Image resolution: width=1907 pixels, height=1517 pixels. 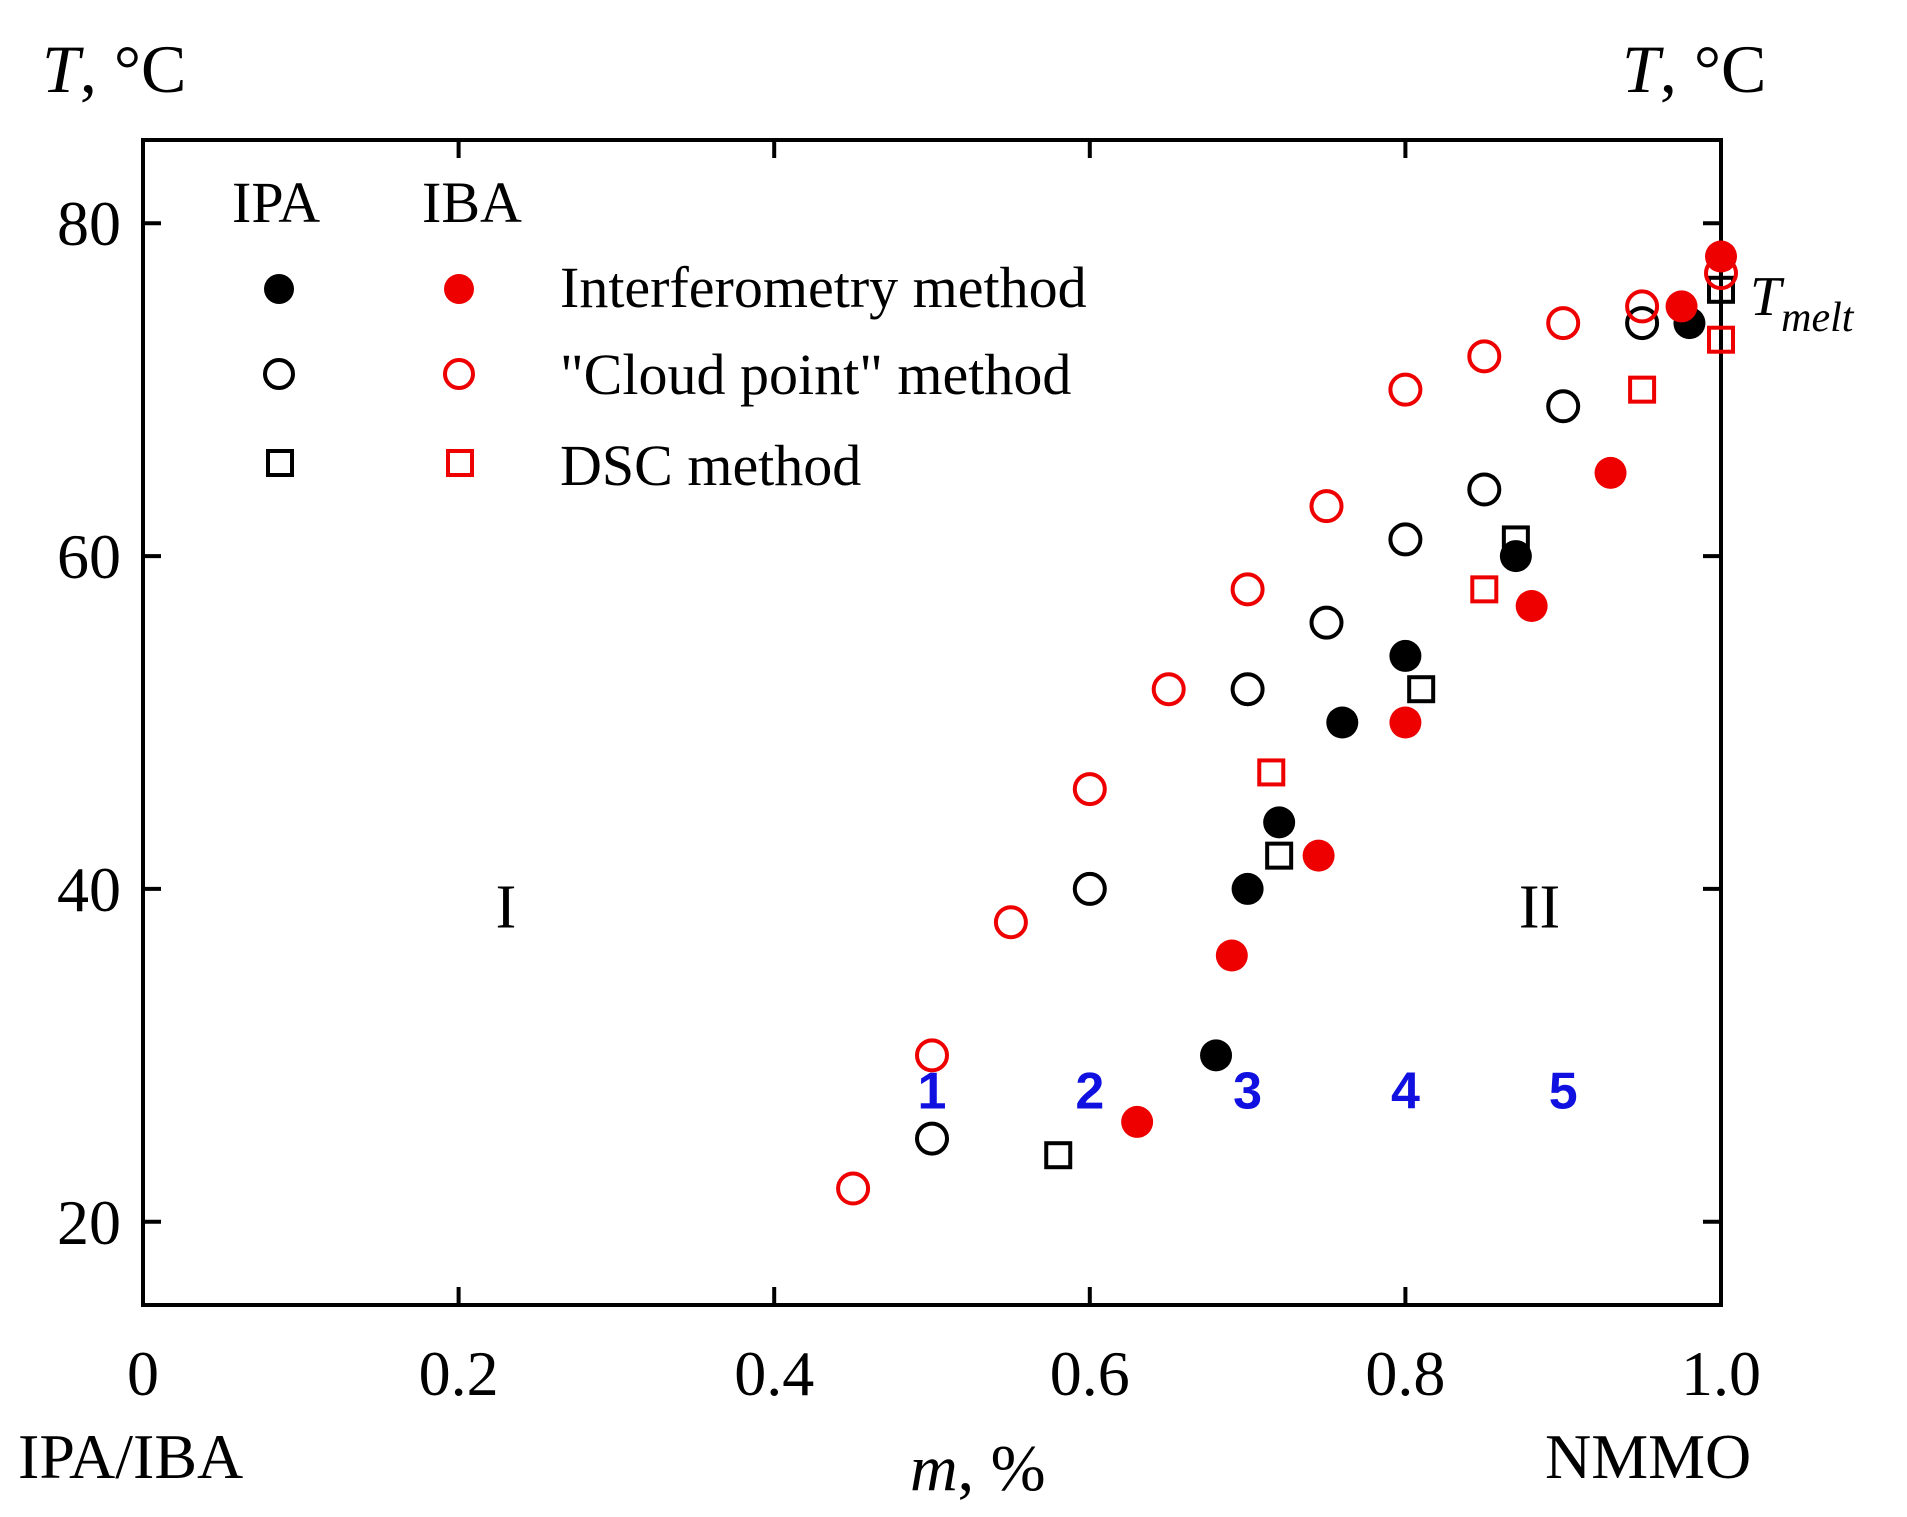 I want to click on x-tick-label: 0.4, so click(x=774, y=1373).